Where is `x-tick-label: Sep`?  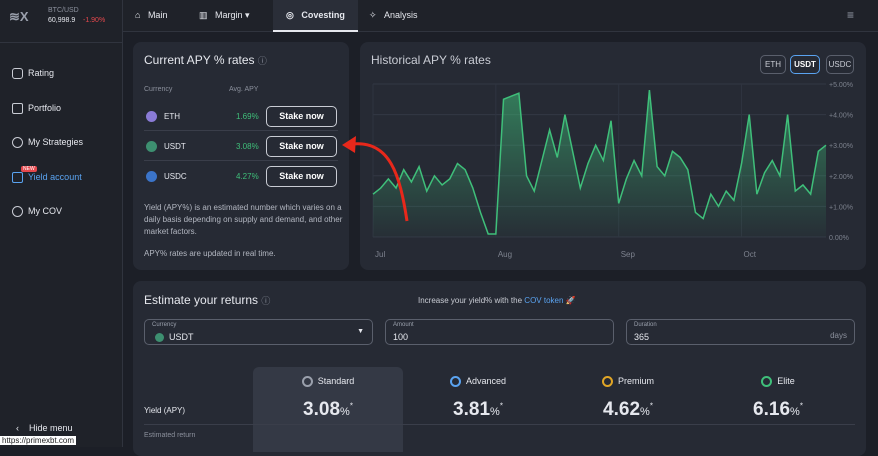
x-tick-label: Sep is located at coordinates (628, 254).